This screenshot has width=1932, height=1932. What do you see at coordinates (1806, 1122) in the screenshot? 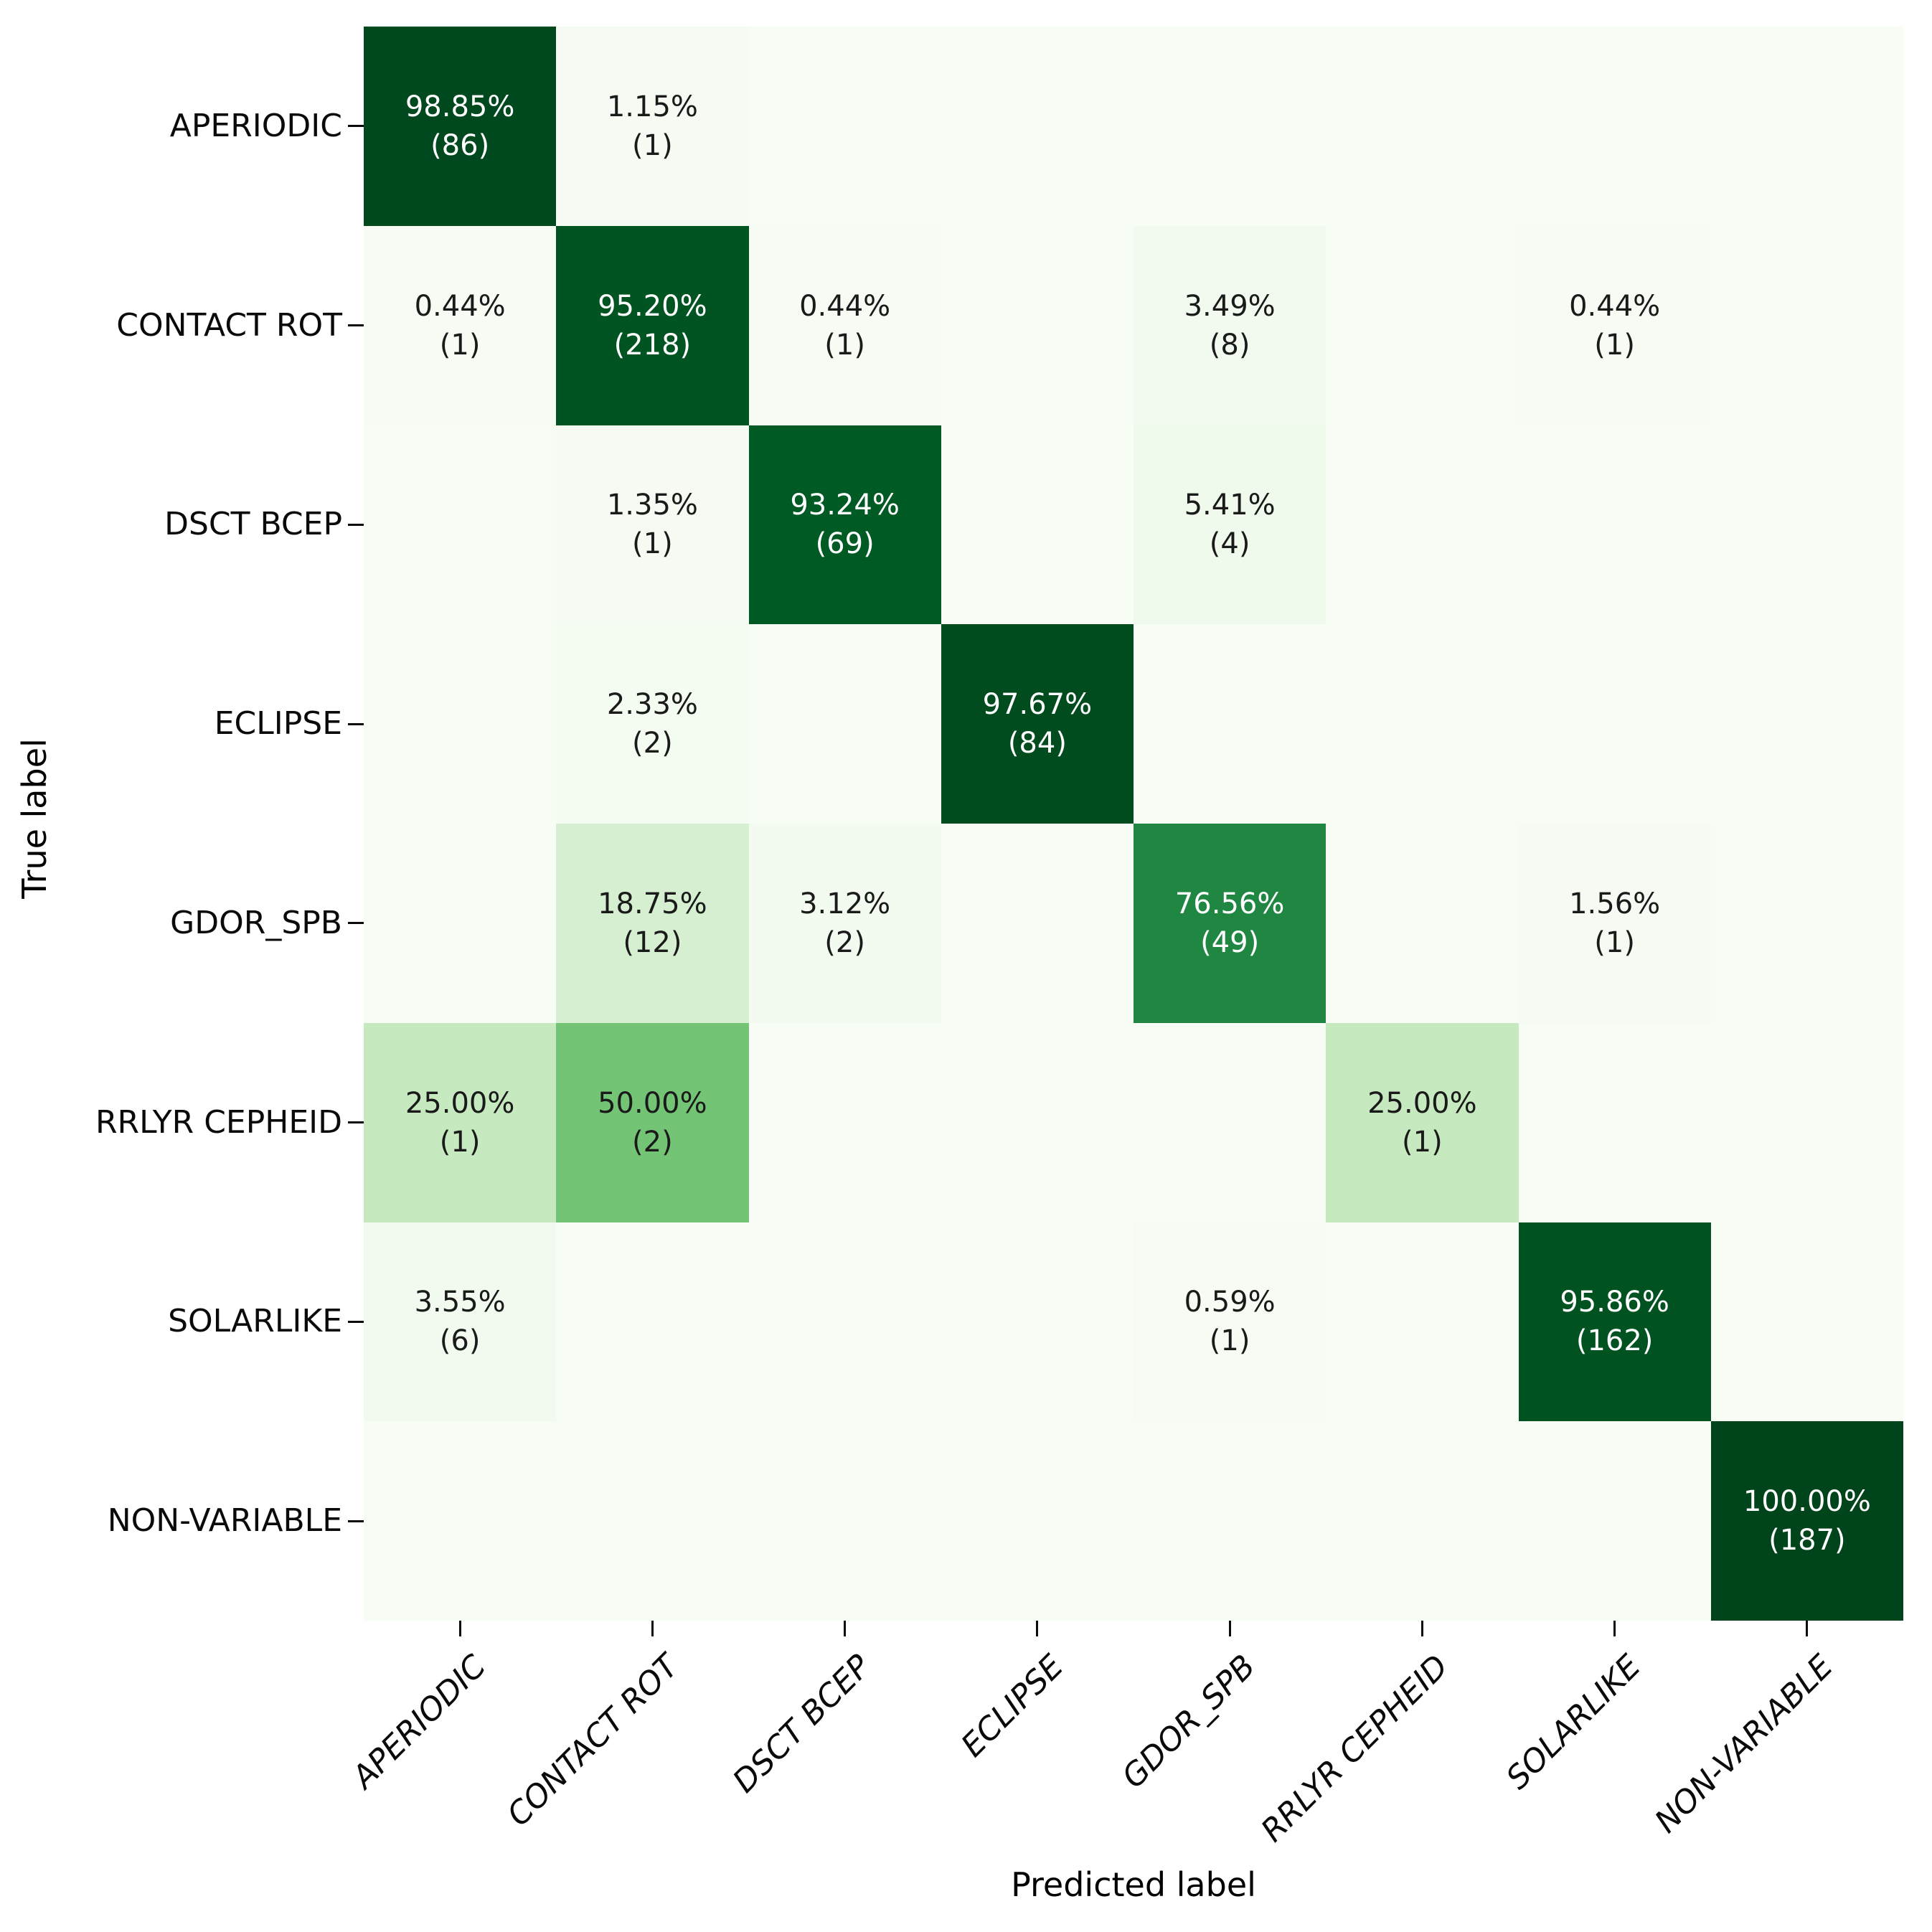
I see `matrix-cell-r5c7` at bounding box center [1806, 1122].